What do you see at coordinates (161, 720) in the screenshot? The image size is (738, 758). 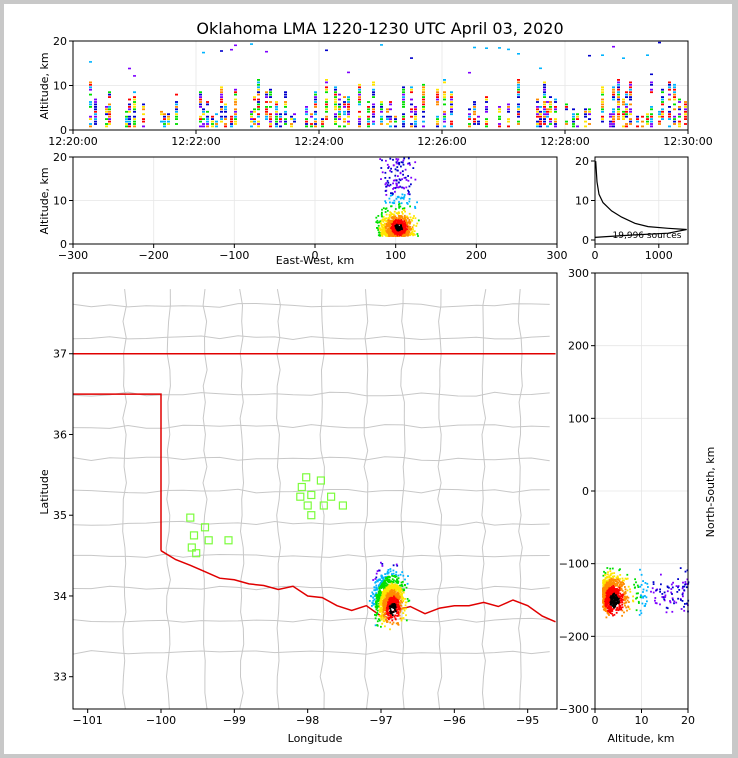 I see `plan-view-xtick-label: −100` at bounding box center [161, 720].